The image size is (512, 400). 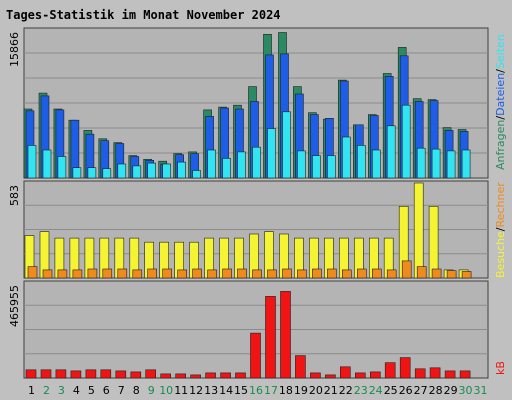 What do you see at coordinates (151, 390) in the screenshot?
I see `day-label-9: 9` at bounding box center [151, 390].